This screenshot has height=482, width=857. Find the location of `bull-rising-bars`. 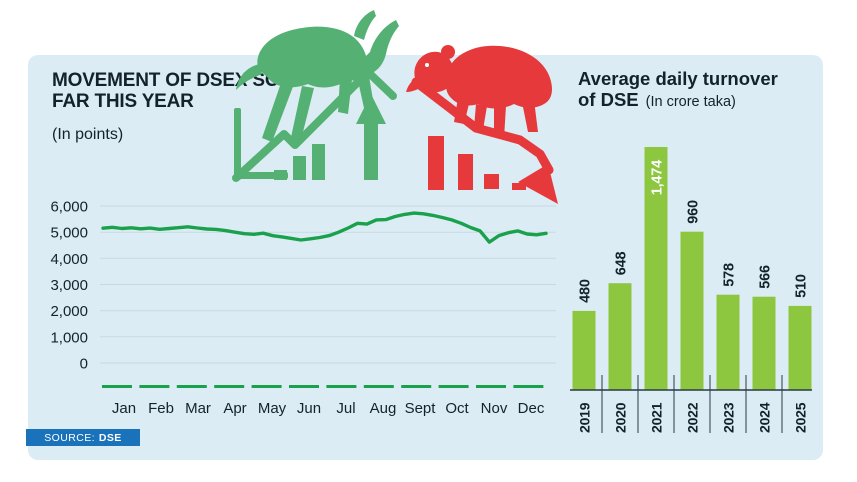

bull-rising-bars is located at coordinates (299, 162).